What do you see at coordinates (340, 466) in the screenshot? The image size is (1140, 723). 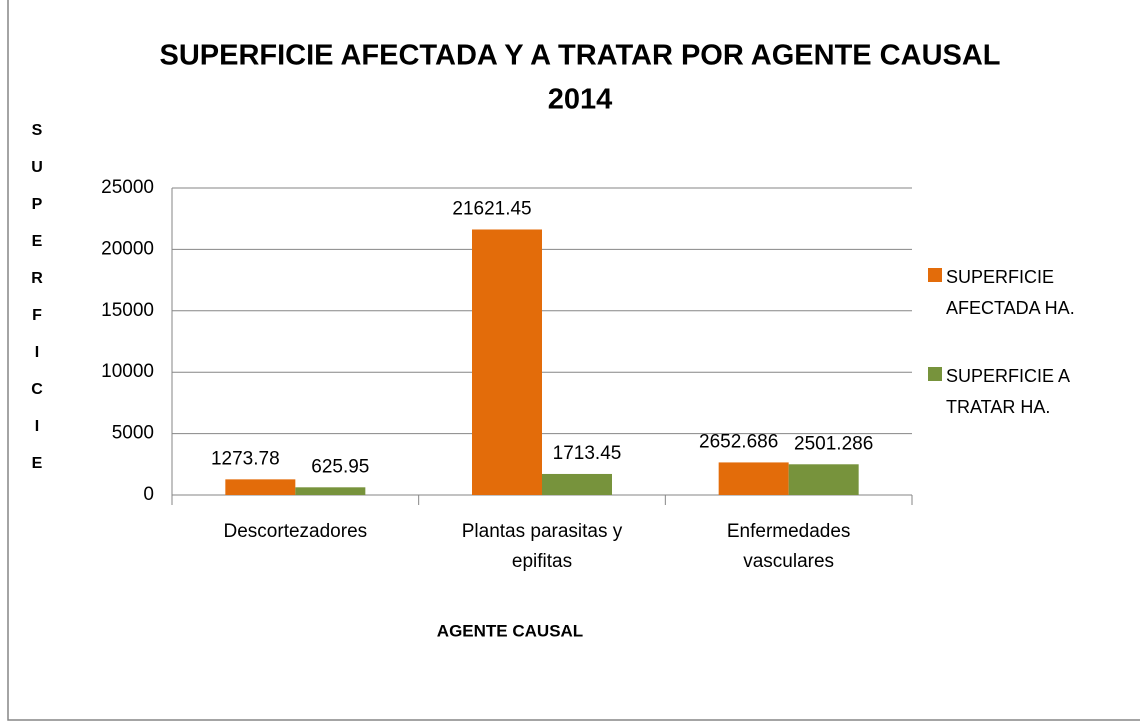 I see `data-label: 625.95` at bounding box center [340, 466].